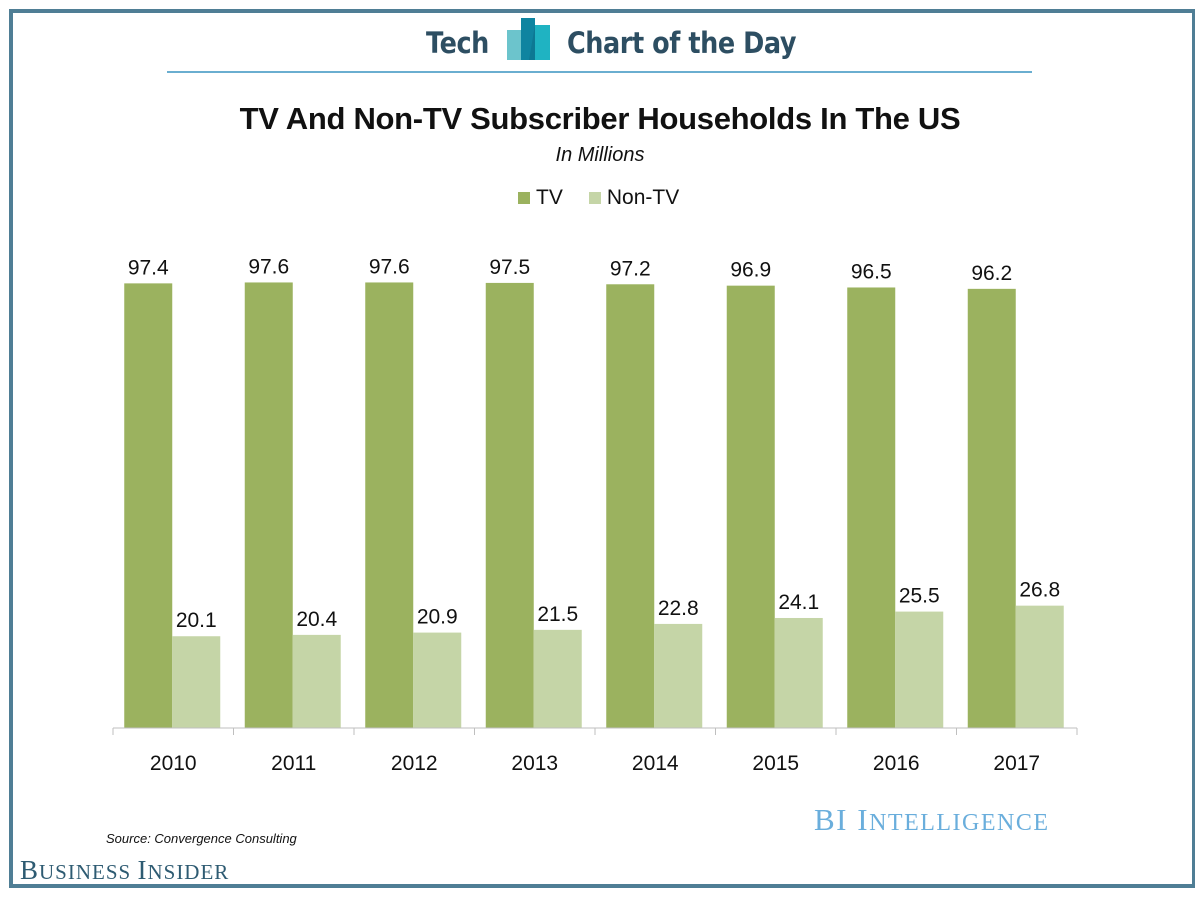  I want to click on header-feature-label: Chart of the Day, so click(682, 43).